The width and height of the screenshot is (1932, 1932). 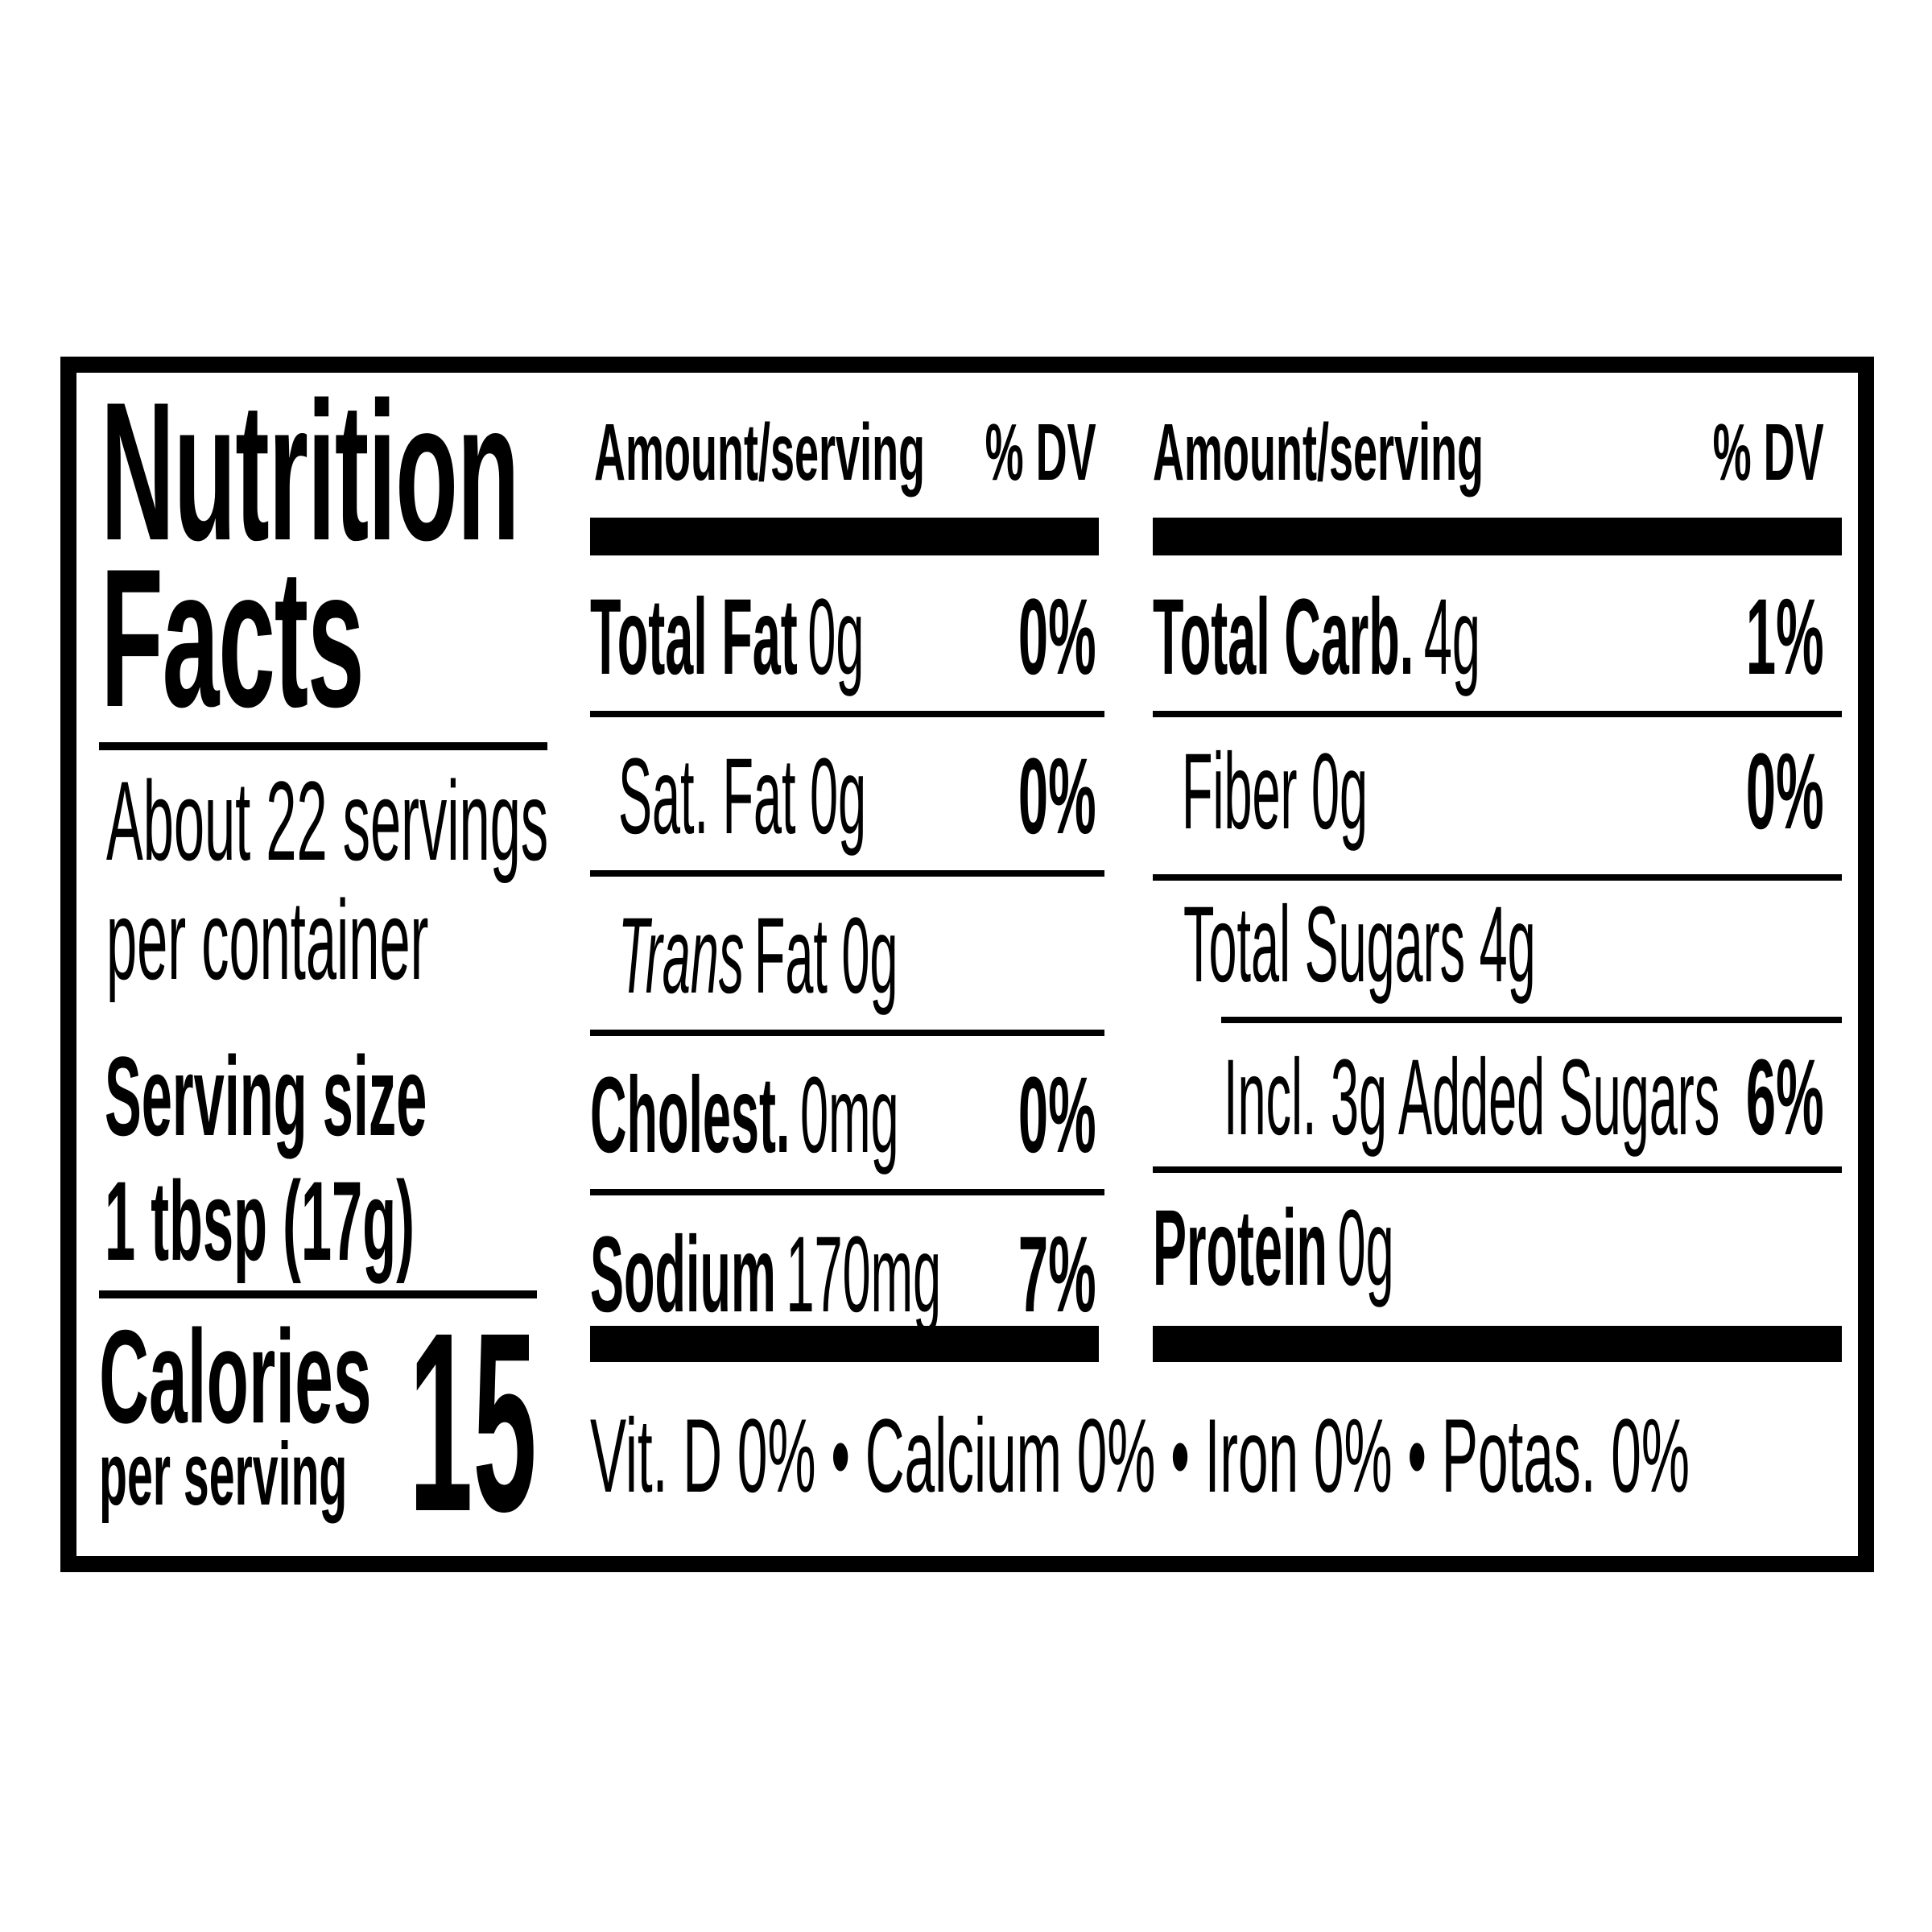 I want to click on row-total-sugars: Total Sugars 4g, so click(x=1359, y=945).